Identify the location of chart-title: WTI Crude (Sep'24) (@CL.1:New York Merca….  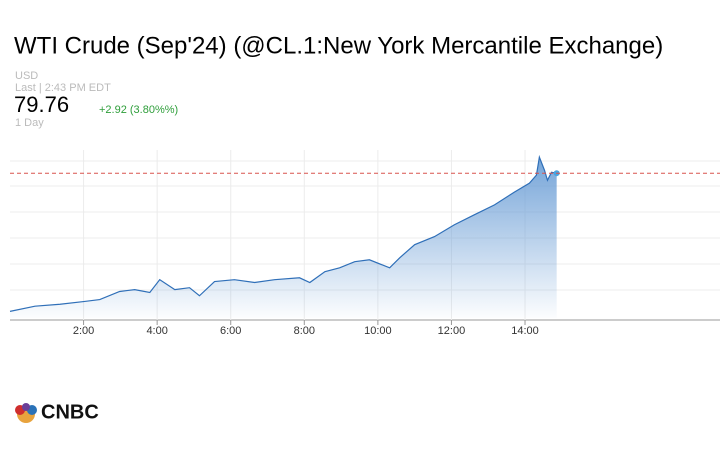
(338, 45).